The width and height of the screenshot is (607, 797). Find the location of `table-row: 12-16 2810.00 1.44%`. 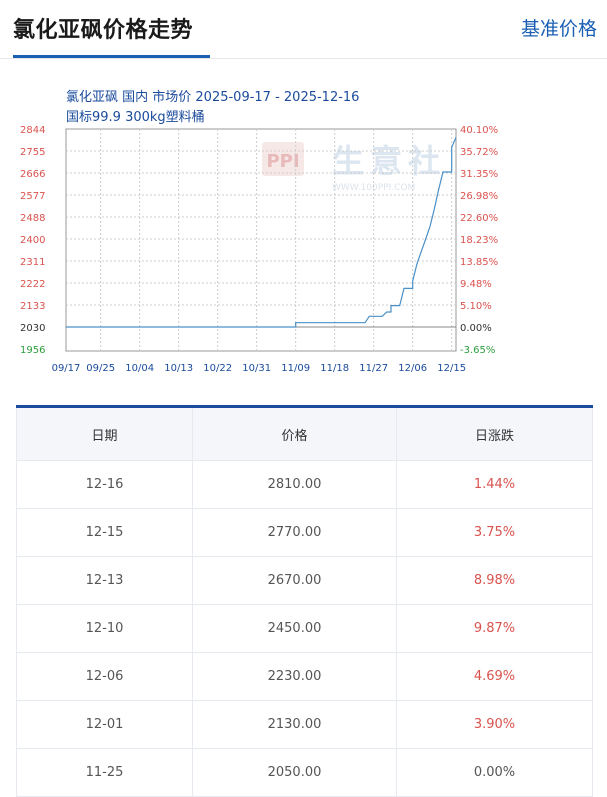

table-row: 12-16 2810.00 1.44% is located at coordinates (304, 484).